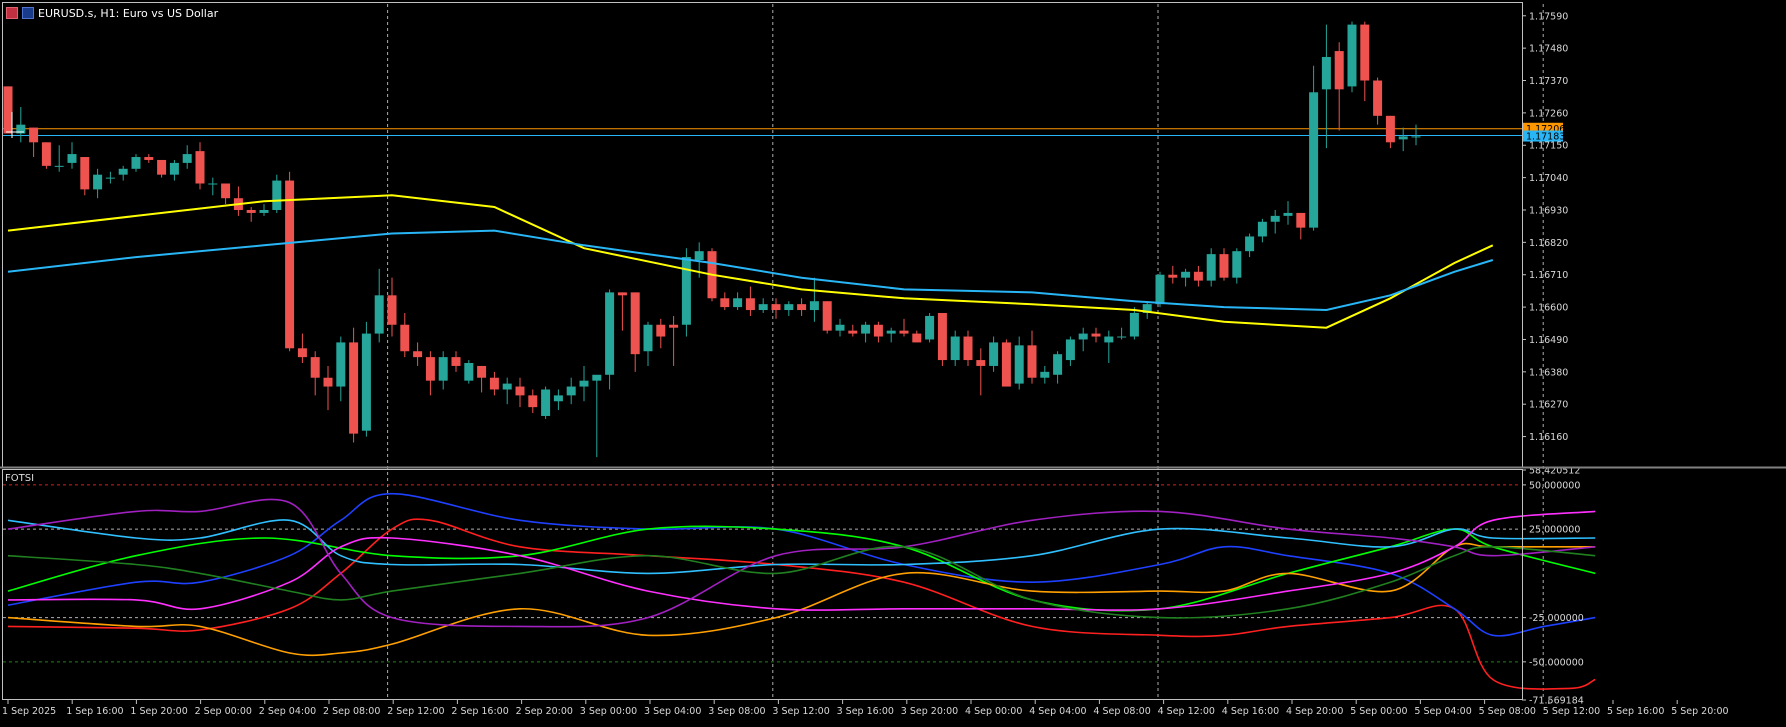  What do you see at coordinates (479, 711) in the screenshot?
I see `x-tick-label: 2 Sep 16:00` at bounding box center [479, 711].